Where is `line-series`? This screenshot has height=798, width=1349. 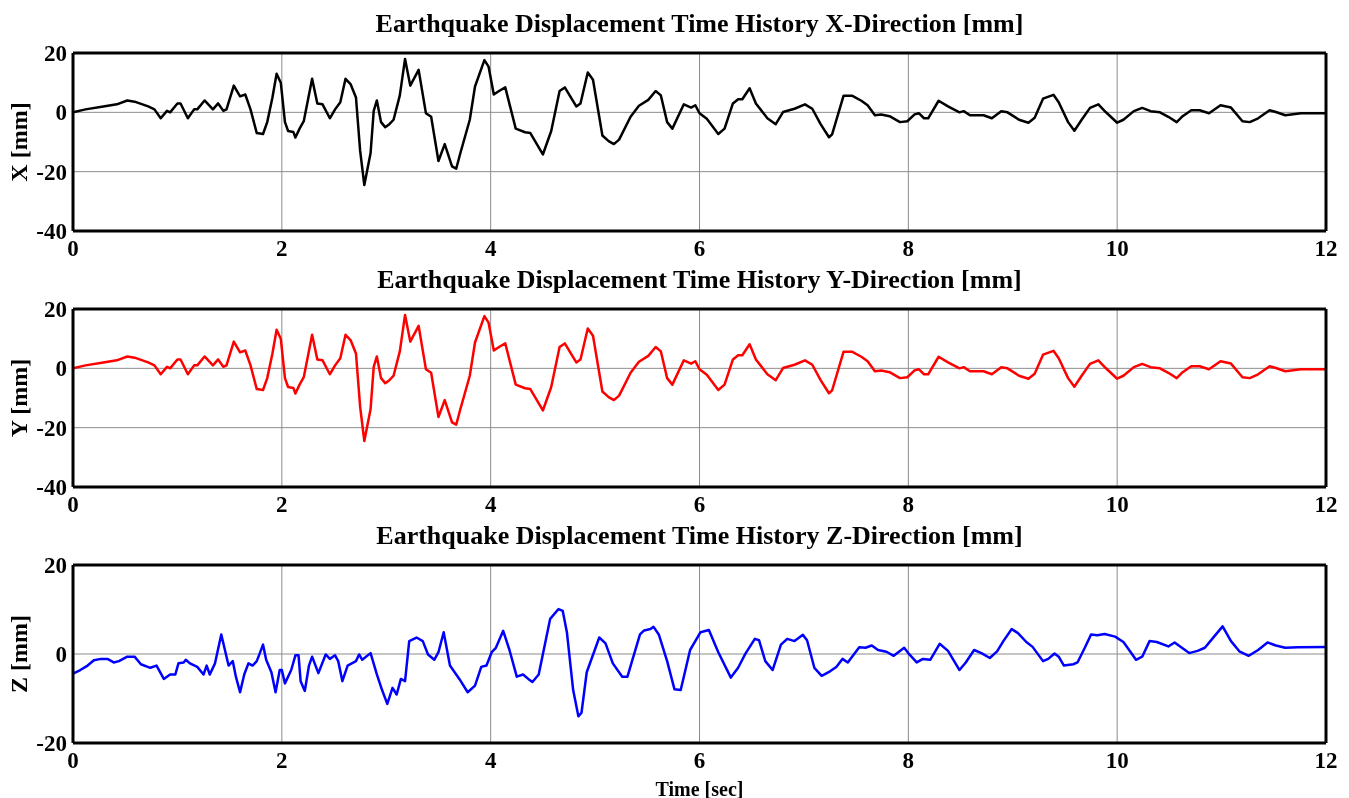
line-series is located at coordinates (699, 662).